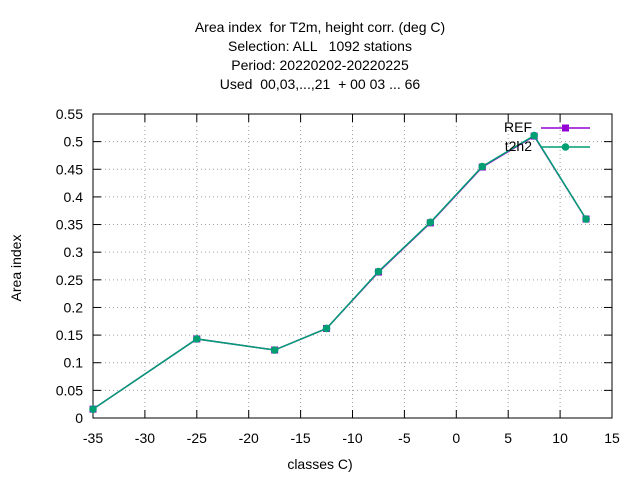  Describe the element at coordinates (197, 438) in the screenshot. I see `x-tick-label: -25` at that location.